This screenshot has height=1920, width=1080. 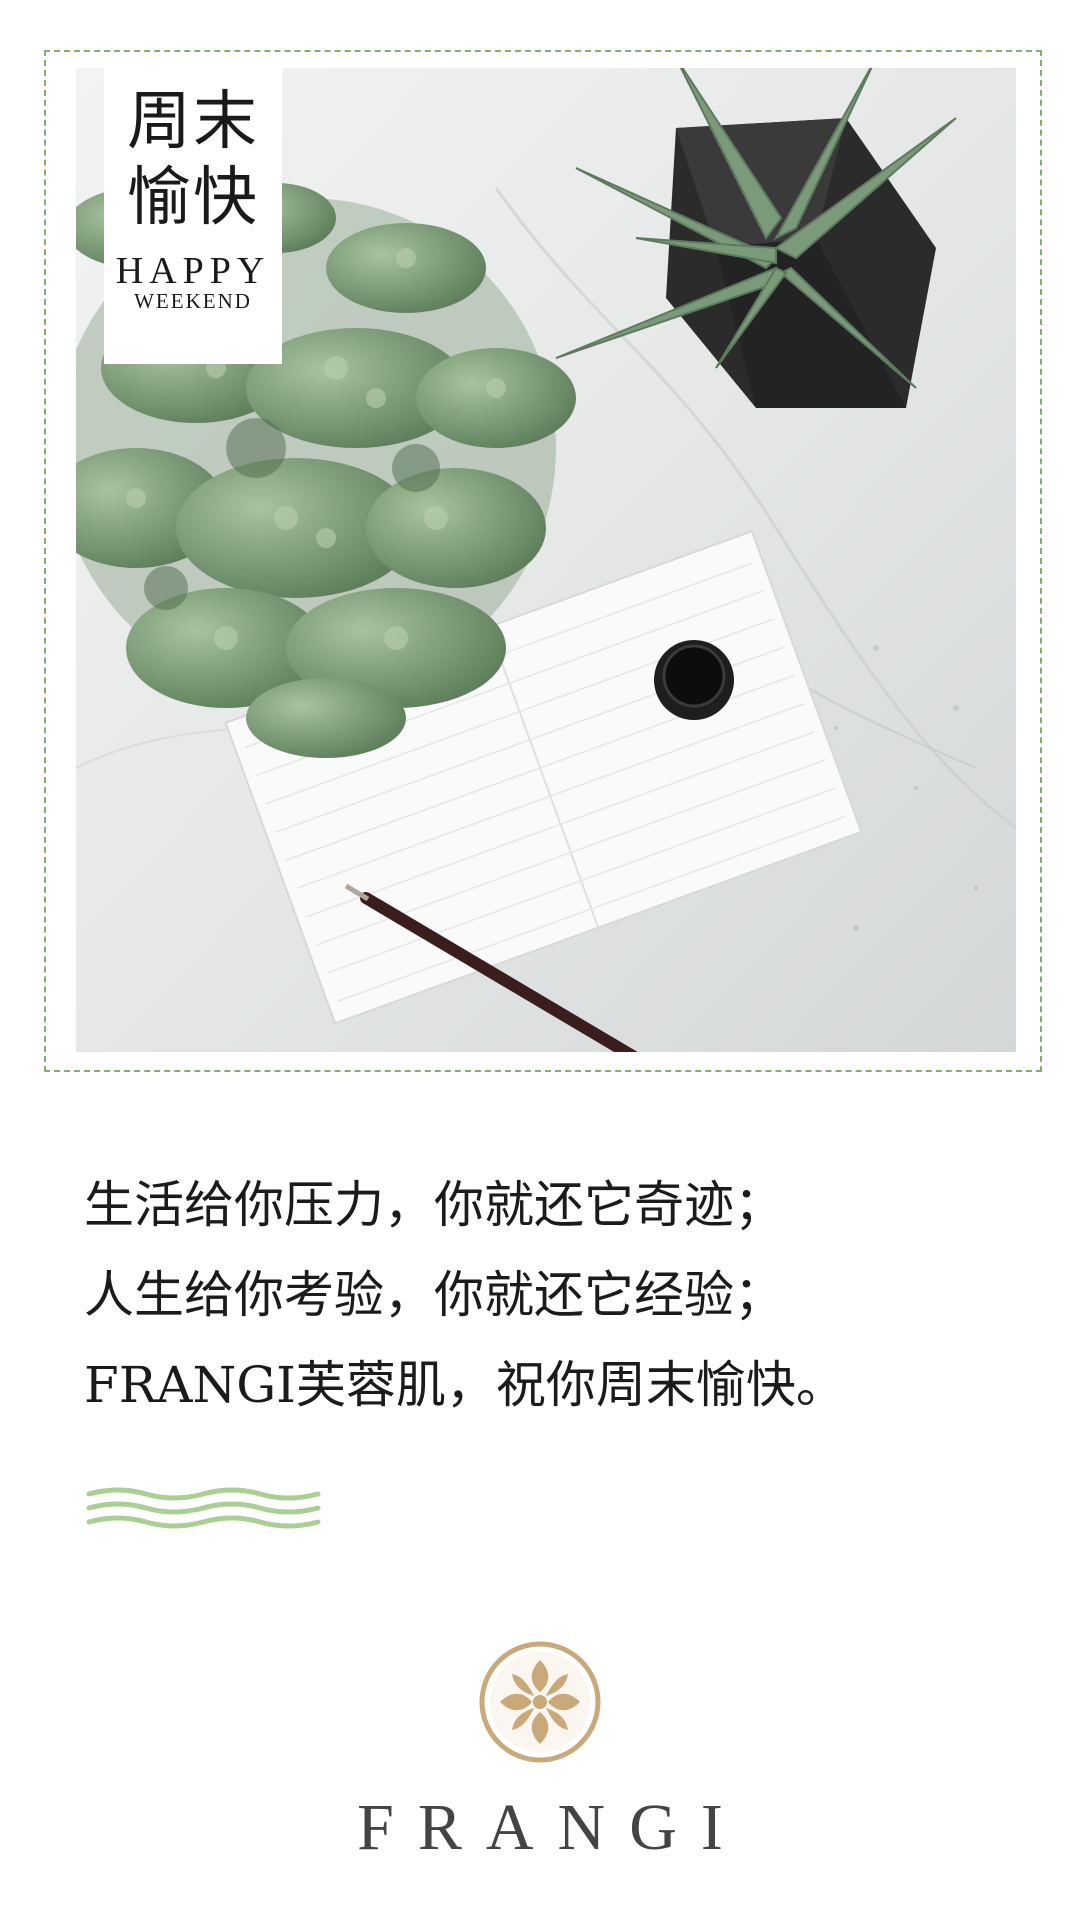 What do you see at coordinates (756, 228) in the screenshot?
I see `aloe-plant` at bounding box center [756, 228].